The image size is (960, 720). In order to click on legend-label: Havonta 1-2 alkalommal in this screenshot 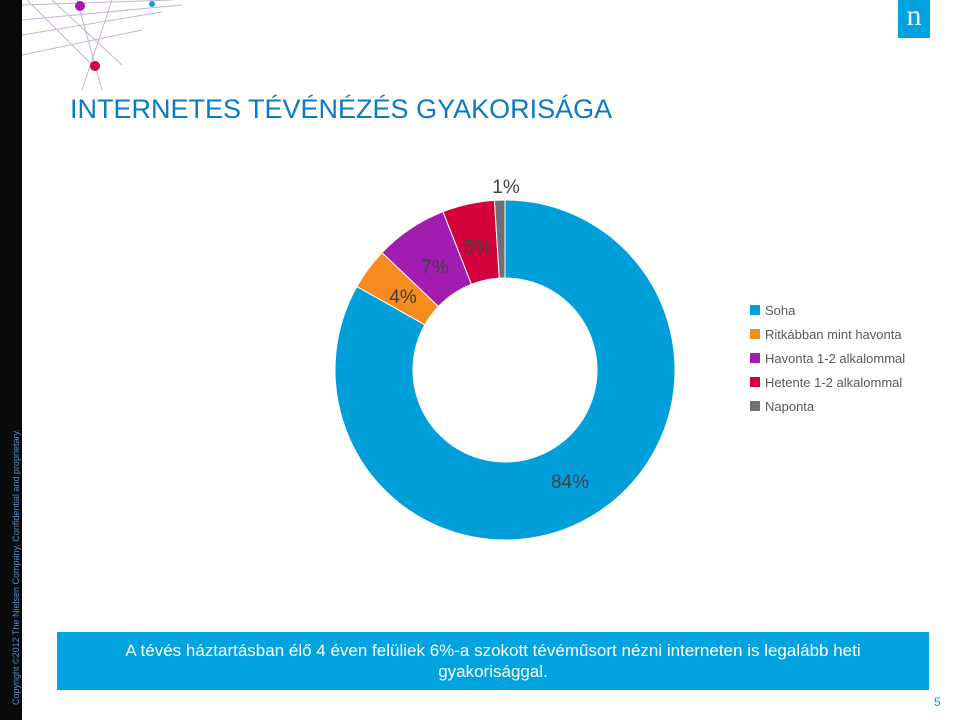, I will do `click(835, 358)`.